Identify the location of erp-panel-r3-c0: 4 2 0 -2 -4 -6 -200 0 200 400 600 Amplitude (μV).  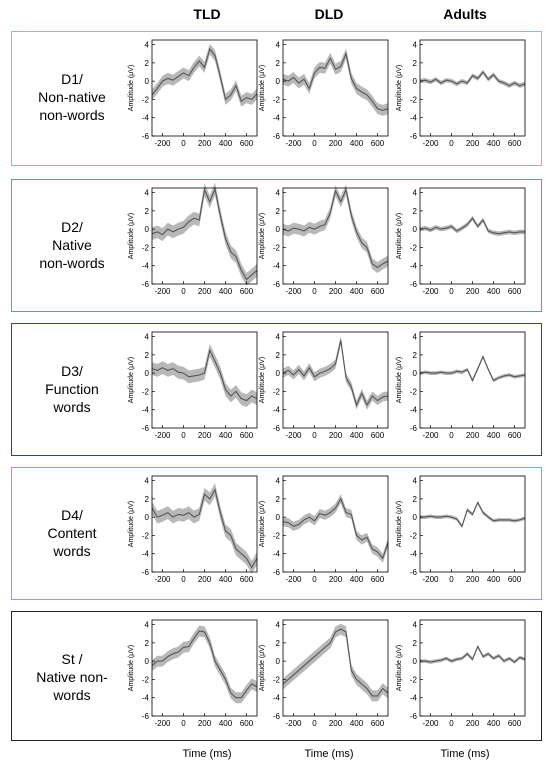
(193, 529).